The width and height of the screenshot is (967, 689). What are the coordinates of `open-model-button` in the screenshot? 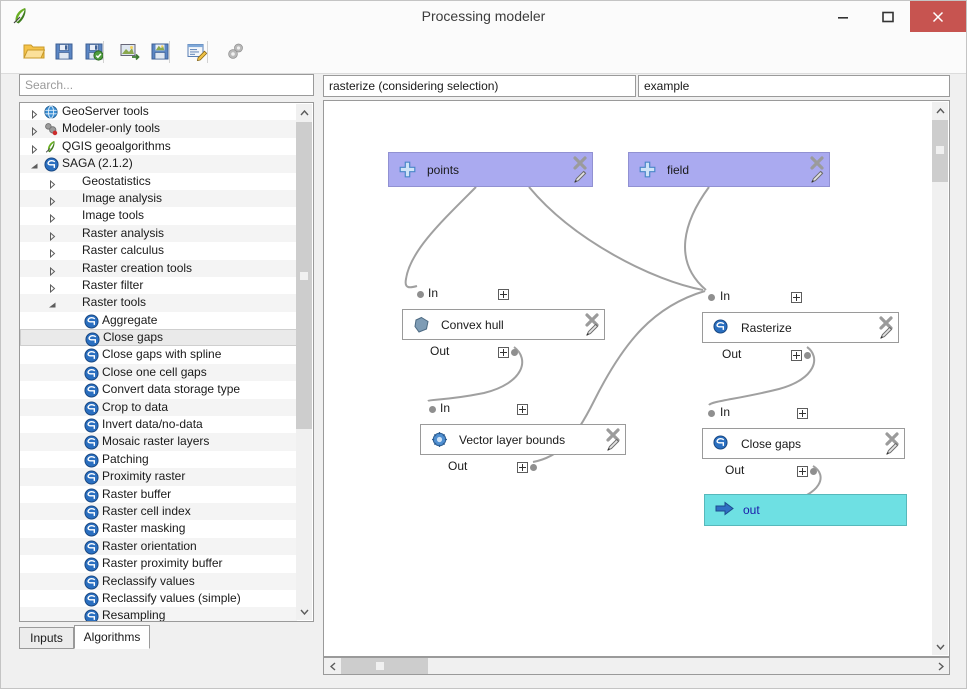 It's located at (34, 52).